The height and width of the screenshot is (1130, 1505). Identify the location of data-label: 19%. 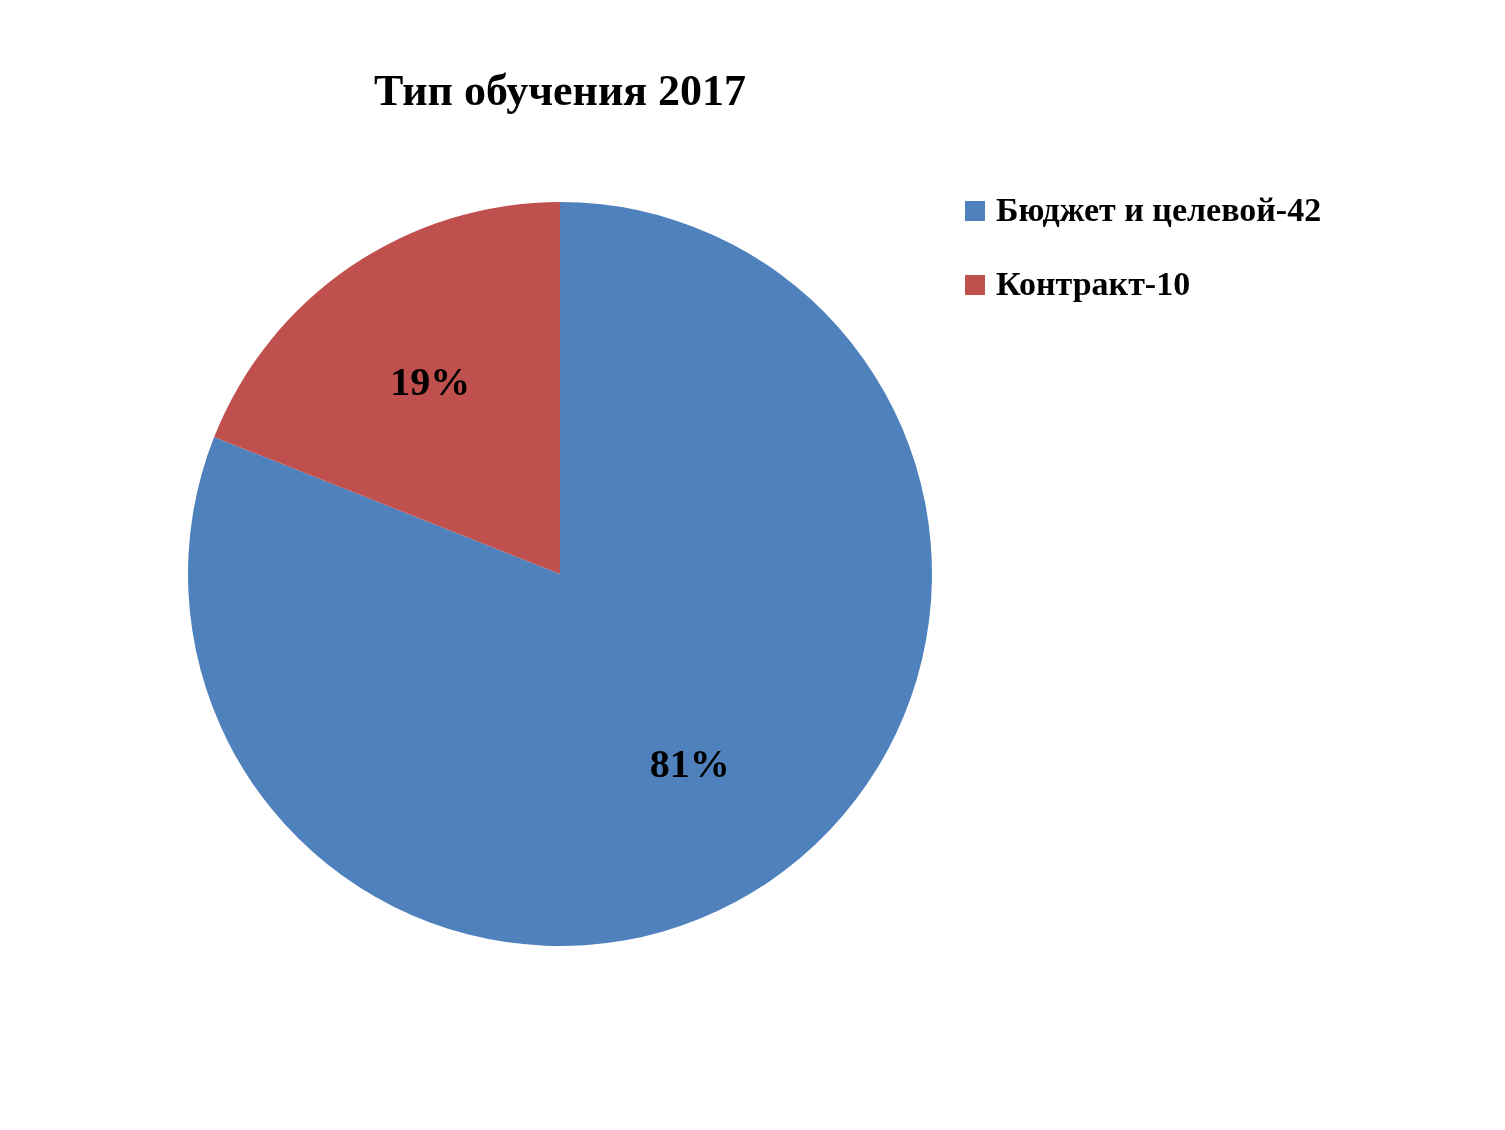
(430, 382).